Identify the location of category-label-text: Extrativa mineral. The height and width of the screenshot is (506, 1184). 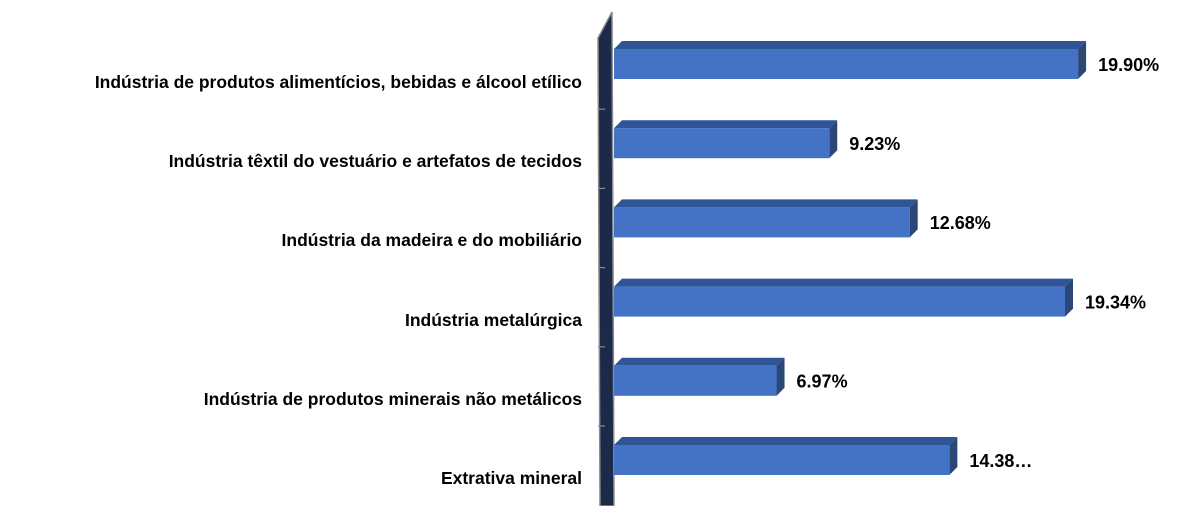
(511, 478).